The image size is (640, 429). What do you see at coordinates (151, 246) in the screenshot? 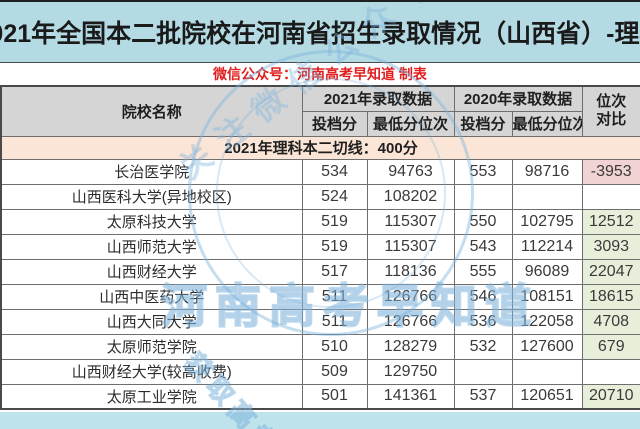
I see `college-name: 山西师范大学` at bounding box center [151, 246].